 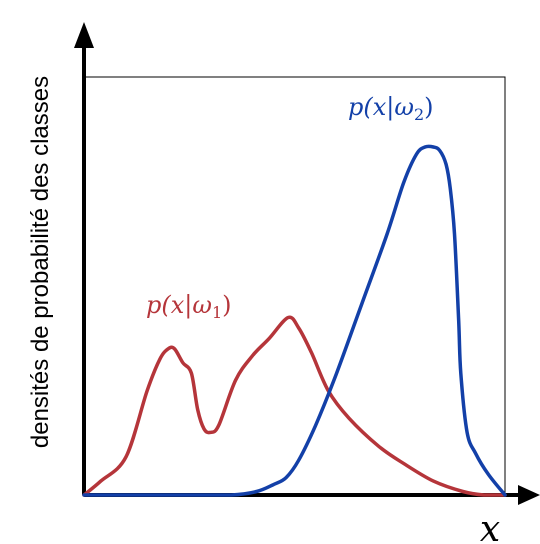 I want to click on y-axis-arrowhead, so click(x=84, y=35).